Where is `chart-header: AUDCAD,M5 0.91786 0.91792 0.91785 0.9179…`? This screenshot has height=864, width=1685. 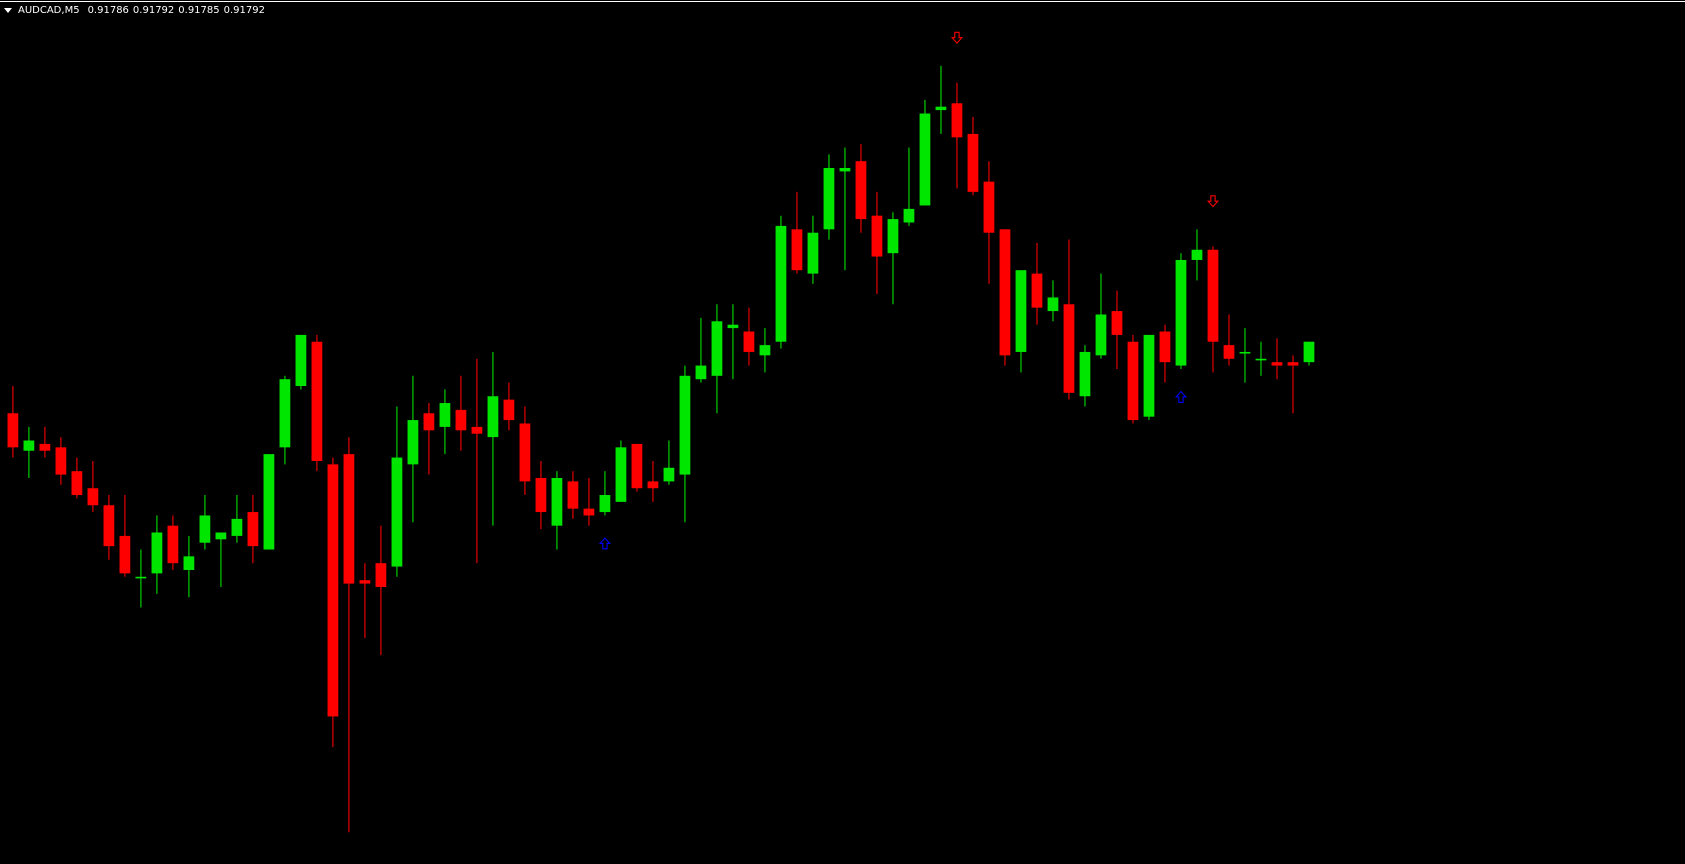 chart-header: AUDCAD,M5 0.91786 0.91792 0.91785 0.9179… is located at coordinates (136, 10).